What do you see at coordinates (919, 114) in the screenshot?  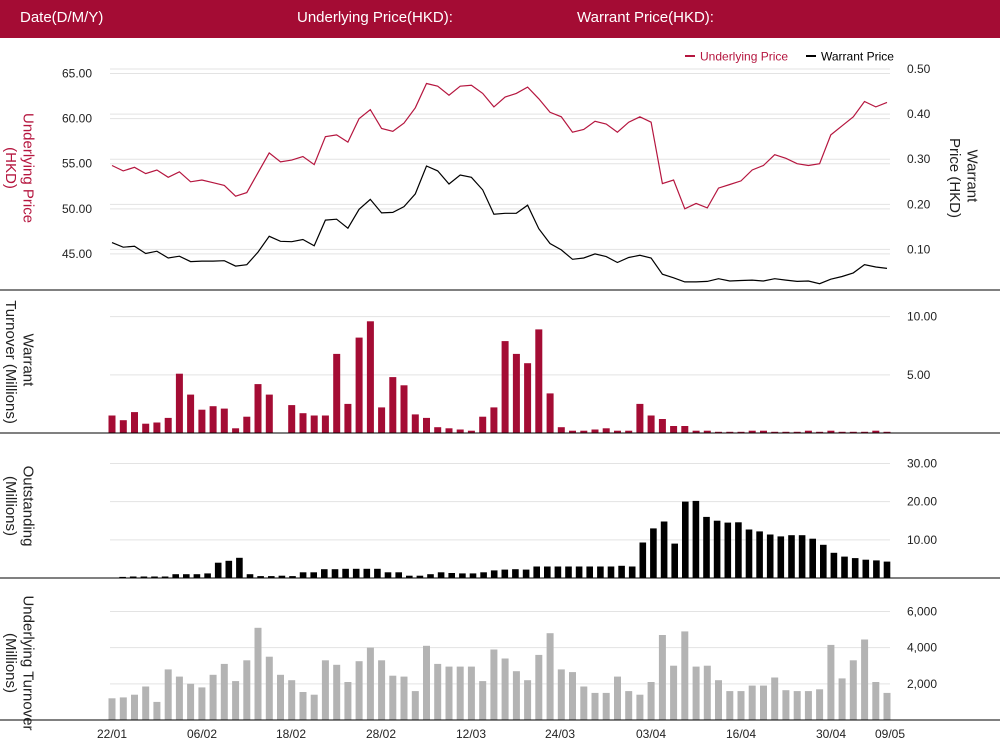 I see `price-right-axis-tick-label: 0.40` at bounding box center [919, 114].